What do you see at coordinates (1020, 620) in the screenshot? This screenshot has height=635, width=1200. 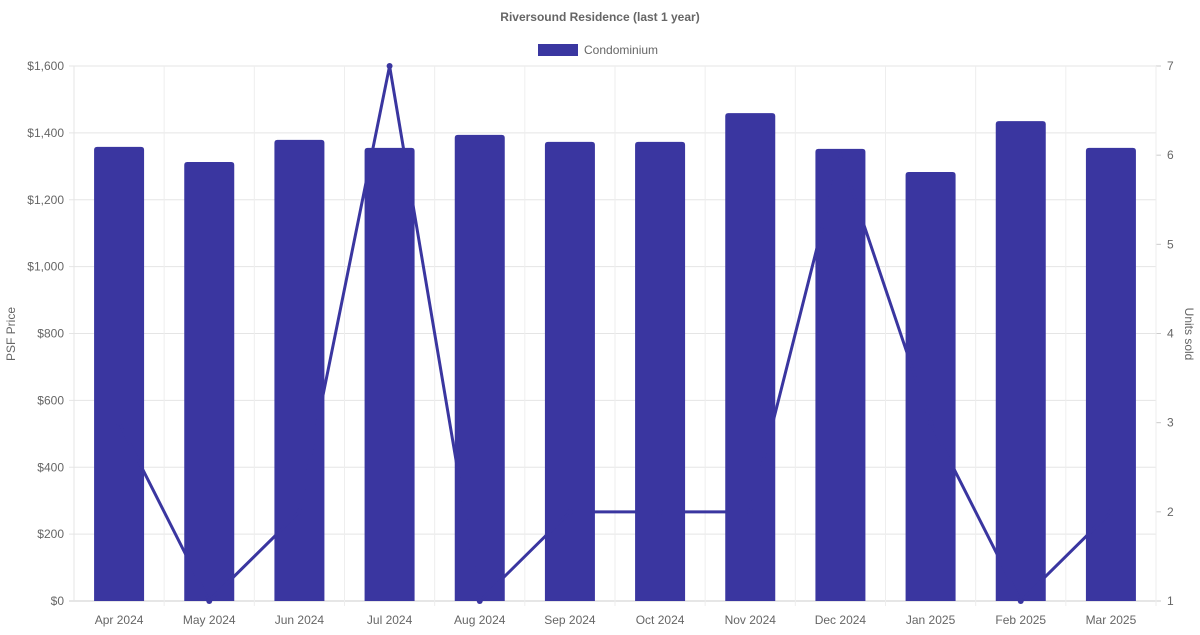 I see `x-tick-label: Feb 2025` at bounding box center [1020, 620].